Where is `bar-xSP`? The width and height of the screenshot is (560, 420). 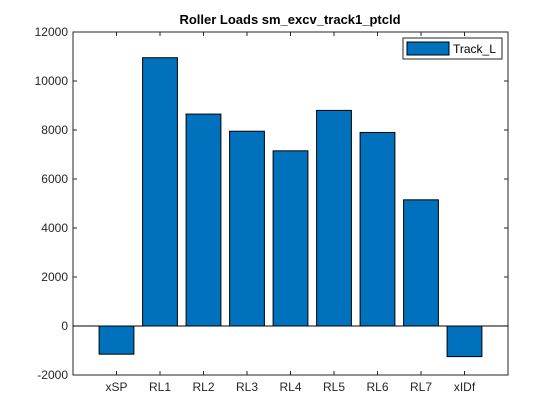
bar-xSP is located at coordinates (116, 340).